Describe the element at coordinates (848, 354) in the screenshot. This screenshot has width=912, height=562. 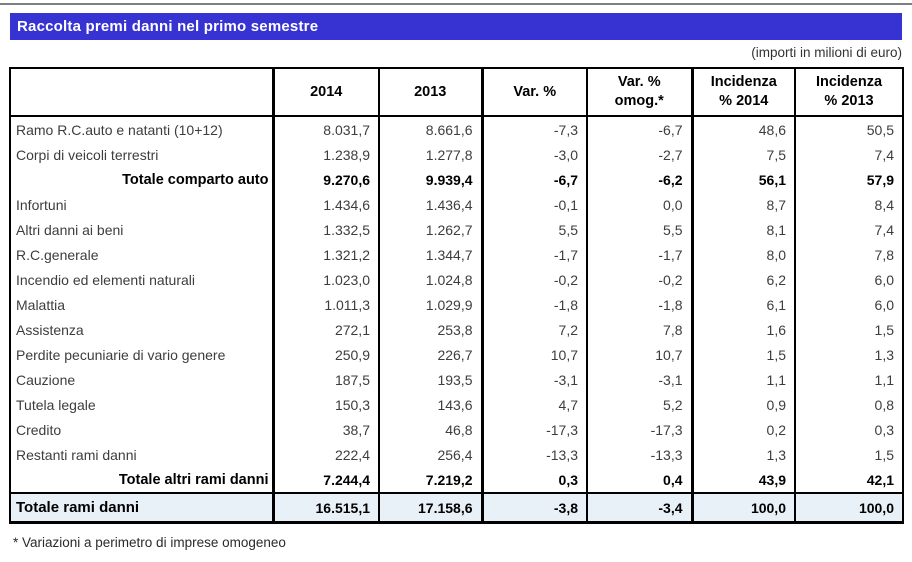
I see `cell-inc2013: 1,3` at that location.